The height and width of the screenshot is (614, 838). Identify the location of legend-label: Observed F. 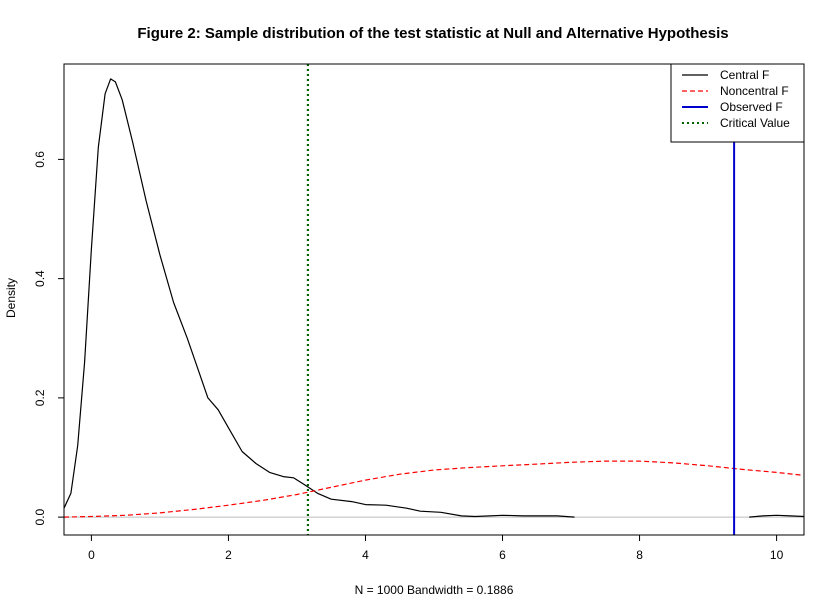
(751, 107).